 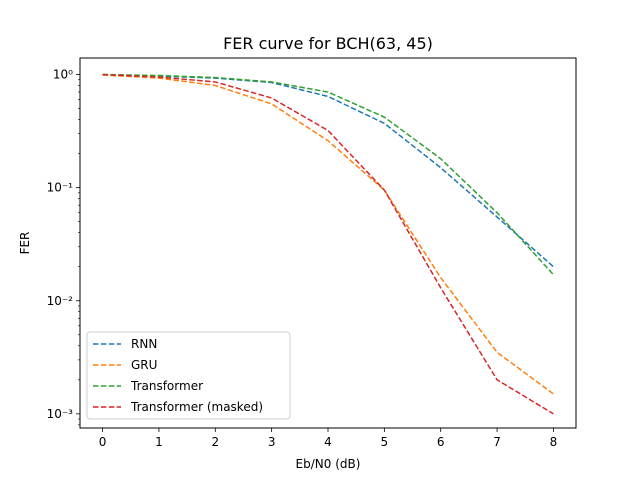 I want to click on legend: RNN GRU Transformer Transformer (masked), so click(x=188, y=375).